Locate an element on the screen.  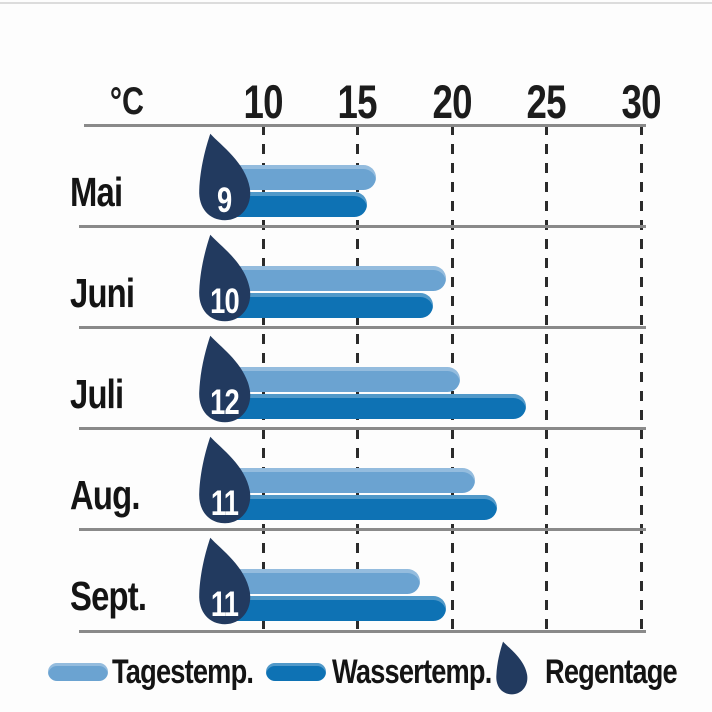
rain-days-value: 10 is located at coordinates (224, 301).